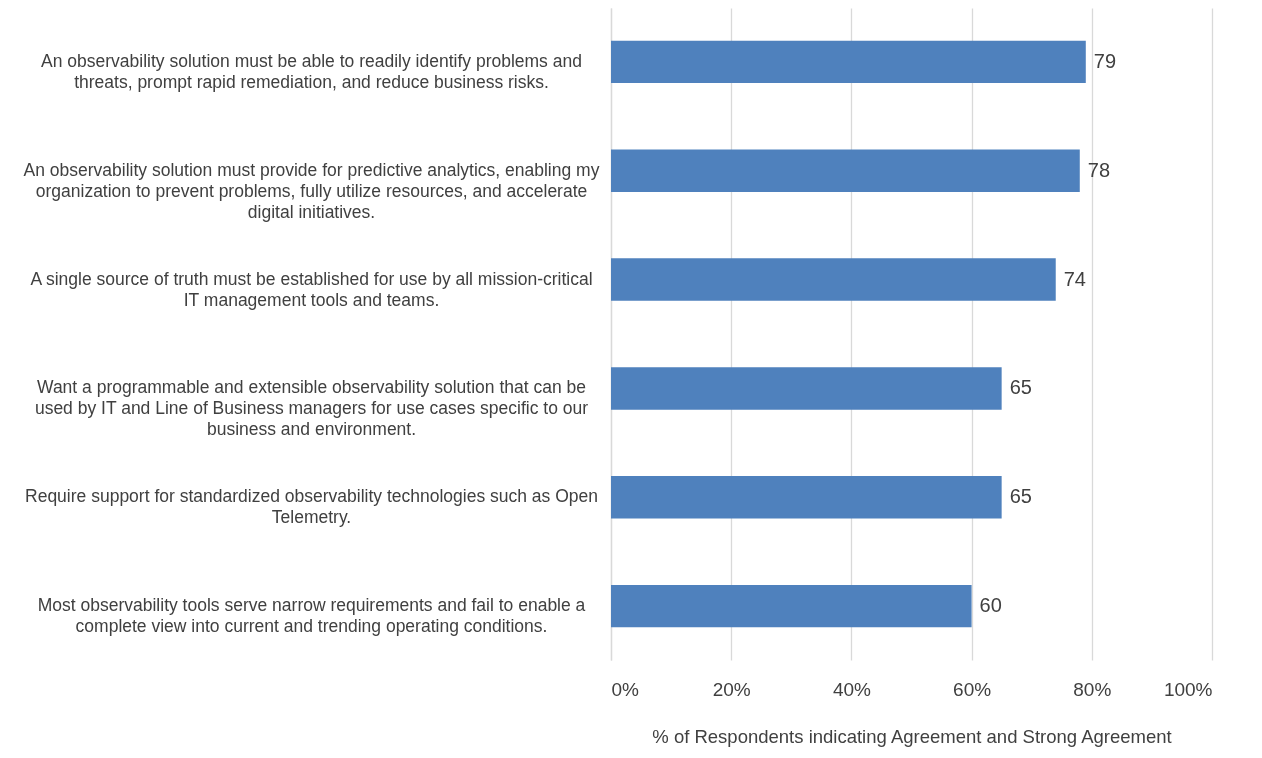 Image resolution: width=1262 pixels, height=758 pixels. I want to click on y-tick-label: Most observability tools serve narrow requirements and fail to enable a complete view into current and trending operating conditions., so click(311, 616).